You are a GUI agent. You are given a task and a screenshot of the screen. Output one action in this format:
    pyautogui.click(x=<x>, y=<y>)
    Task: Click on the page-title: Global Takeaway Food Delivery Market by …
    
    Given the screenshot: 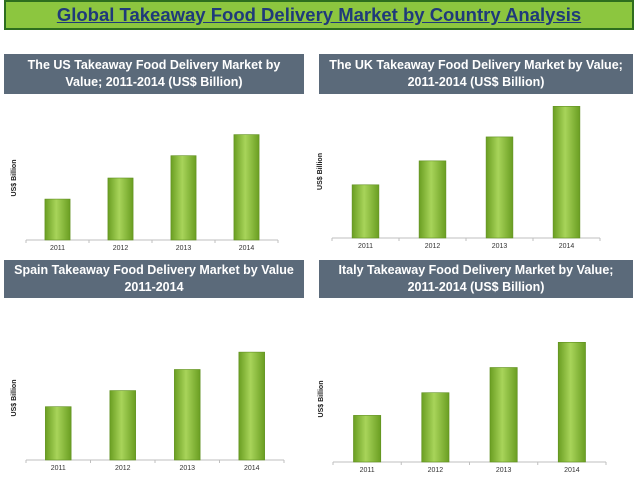 What is the action you would take?
    pyautogui.click(x=319, y=15)
    